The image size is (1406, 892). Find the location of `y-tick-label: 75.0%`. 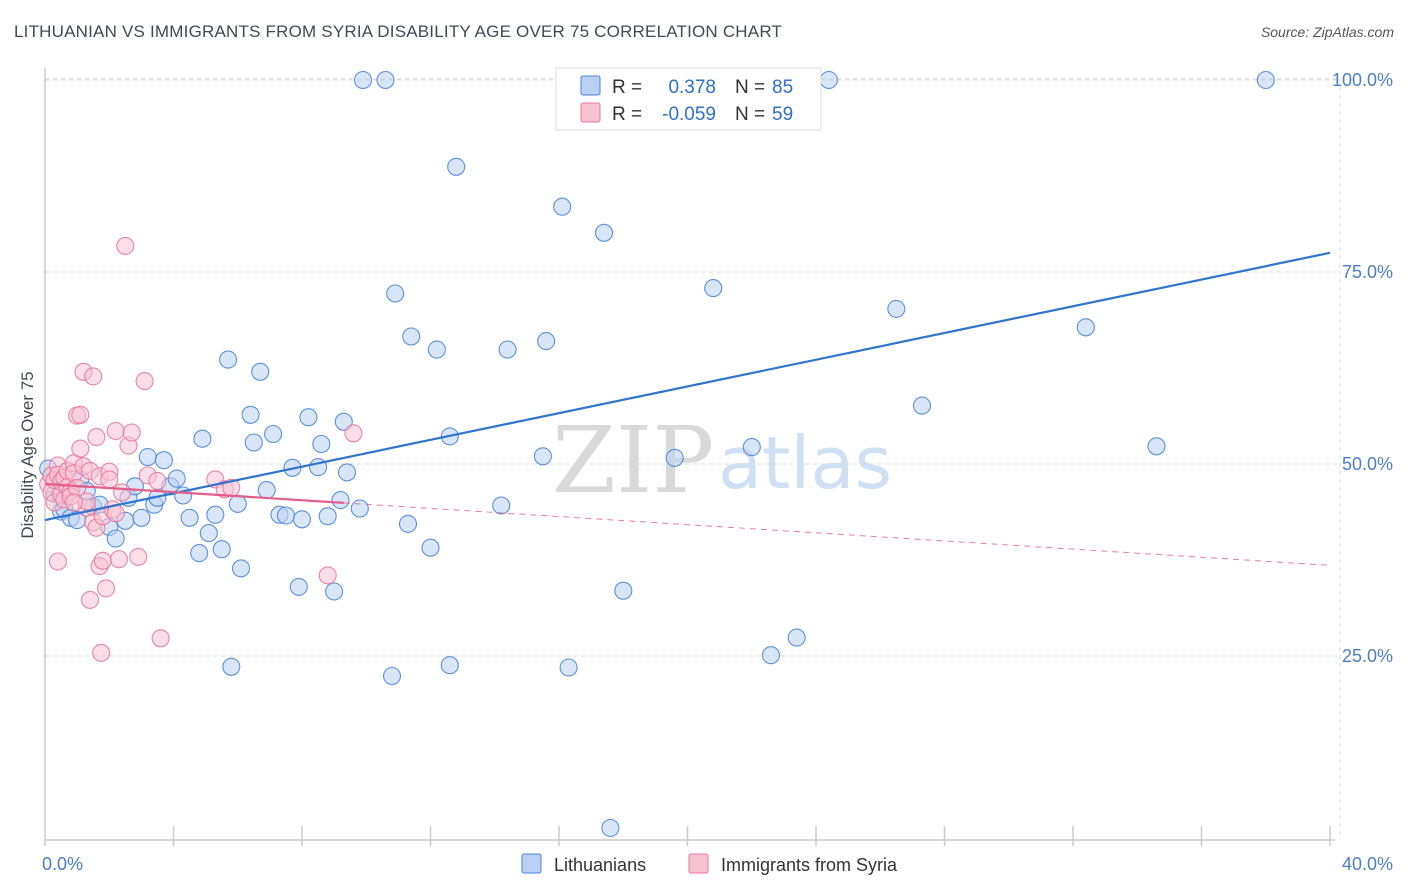

y-tick-label: 75.0% is located at coordinates (1367, 272).